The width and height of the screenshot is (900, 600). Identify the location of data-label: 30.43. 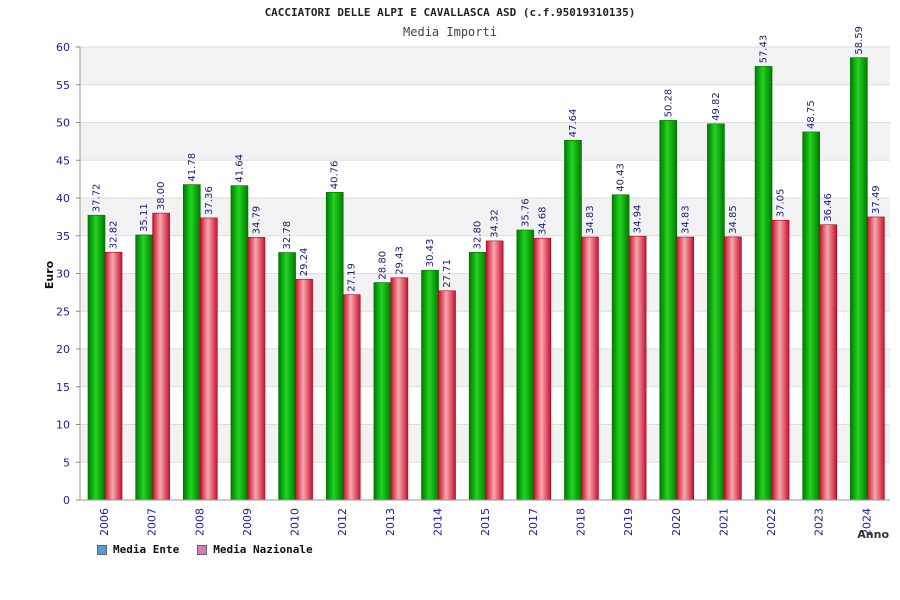
(430, 253).